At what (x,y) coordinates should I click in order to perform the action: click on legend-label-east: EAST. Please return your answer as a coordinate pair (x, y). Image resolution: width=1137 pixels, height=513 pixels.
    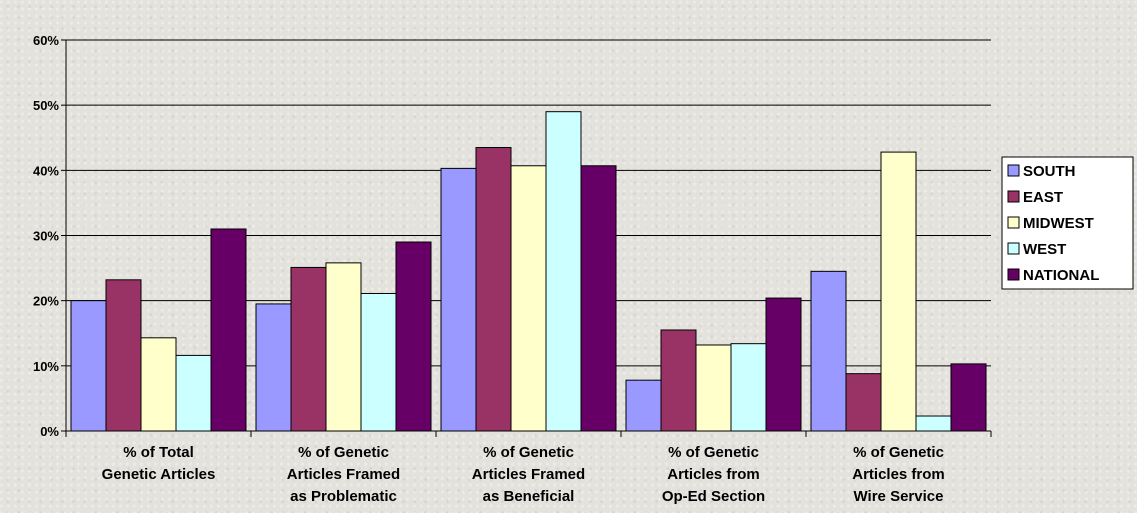
    Looking at the image, I should click on (1043, 197).